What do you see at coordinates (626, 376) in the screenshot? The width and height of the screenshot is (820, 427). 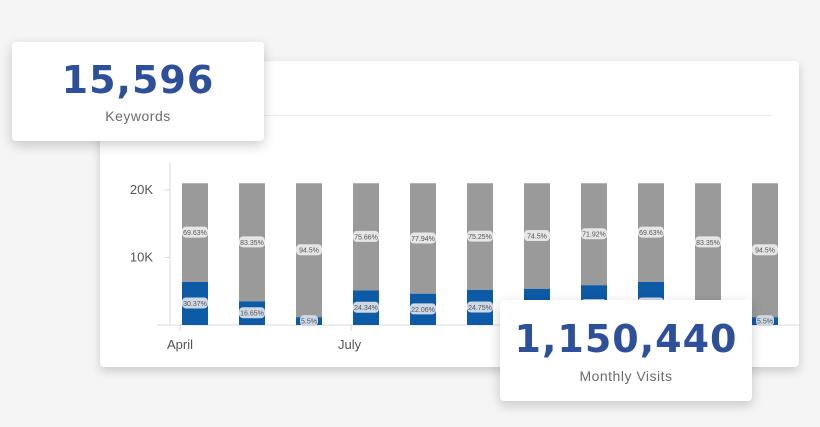 I see `monthly-visits-label: Monthly Visits` at bounding box center [626, 376].